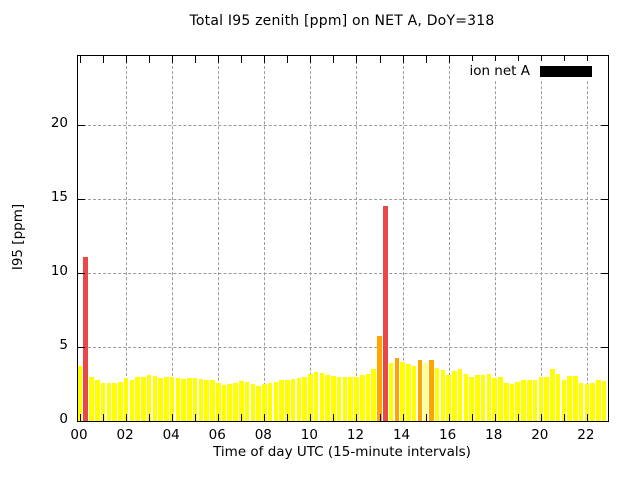 The width and height of the screenshot is (640, 480). What do you see at coordinates (342, 21) in the screenshot?
I see `chart-title: Total I95 zenith [ppm] on NET A, DoY=318` at bounding box center [342, 21].